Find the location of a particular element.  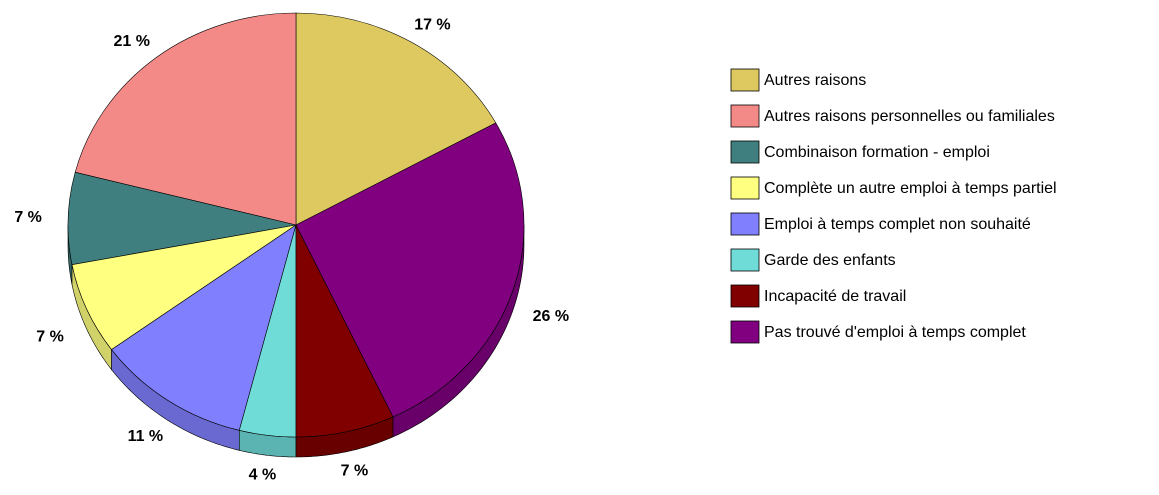

legend-label: Emploi à temps complet non souhaité is located at coordinates (897, 224).